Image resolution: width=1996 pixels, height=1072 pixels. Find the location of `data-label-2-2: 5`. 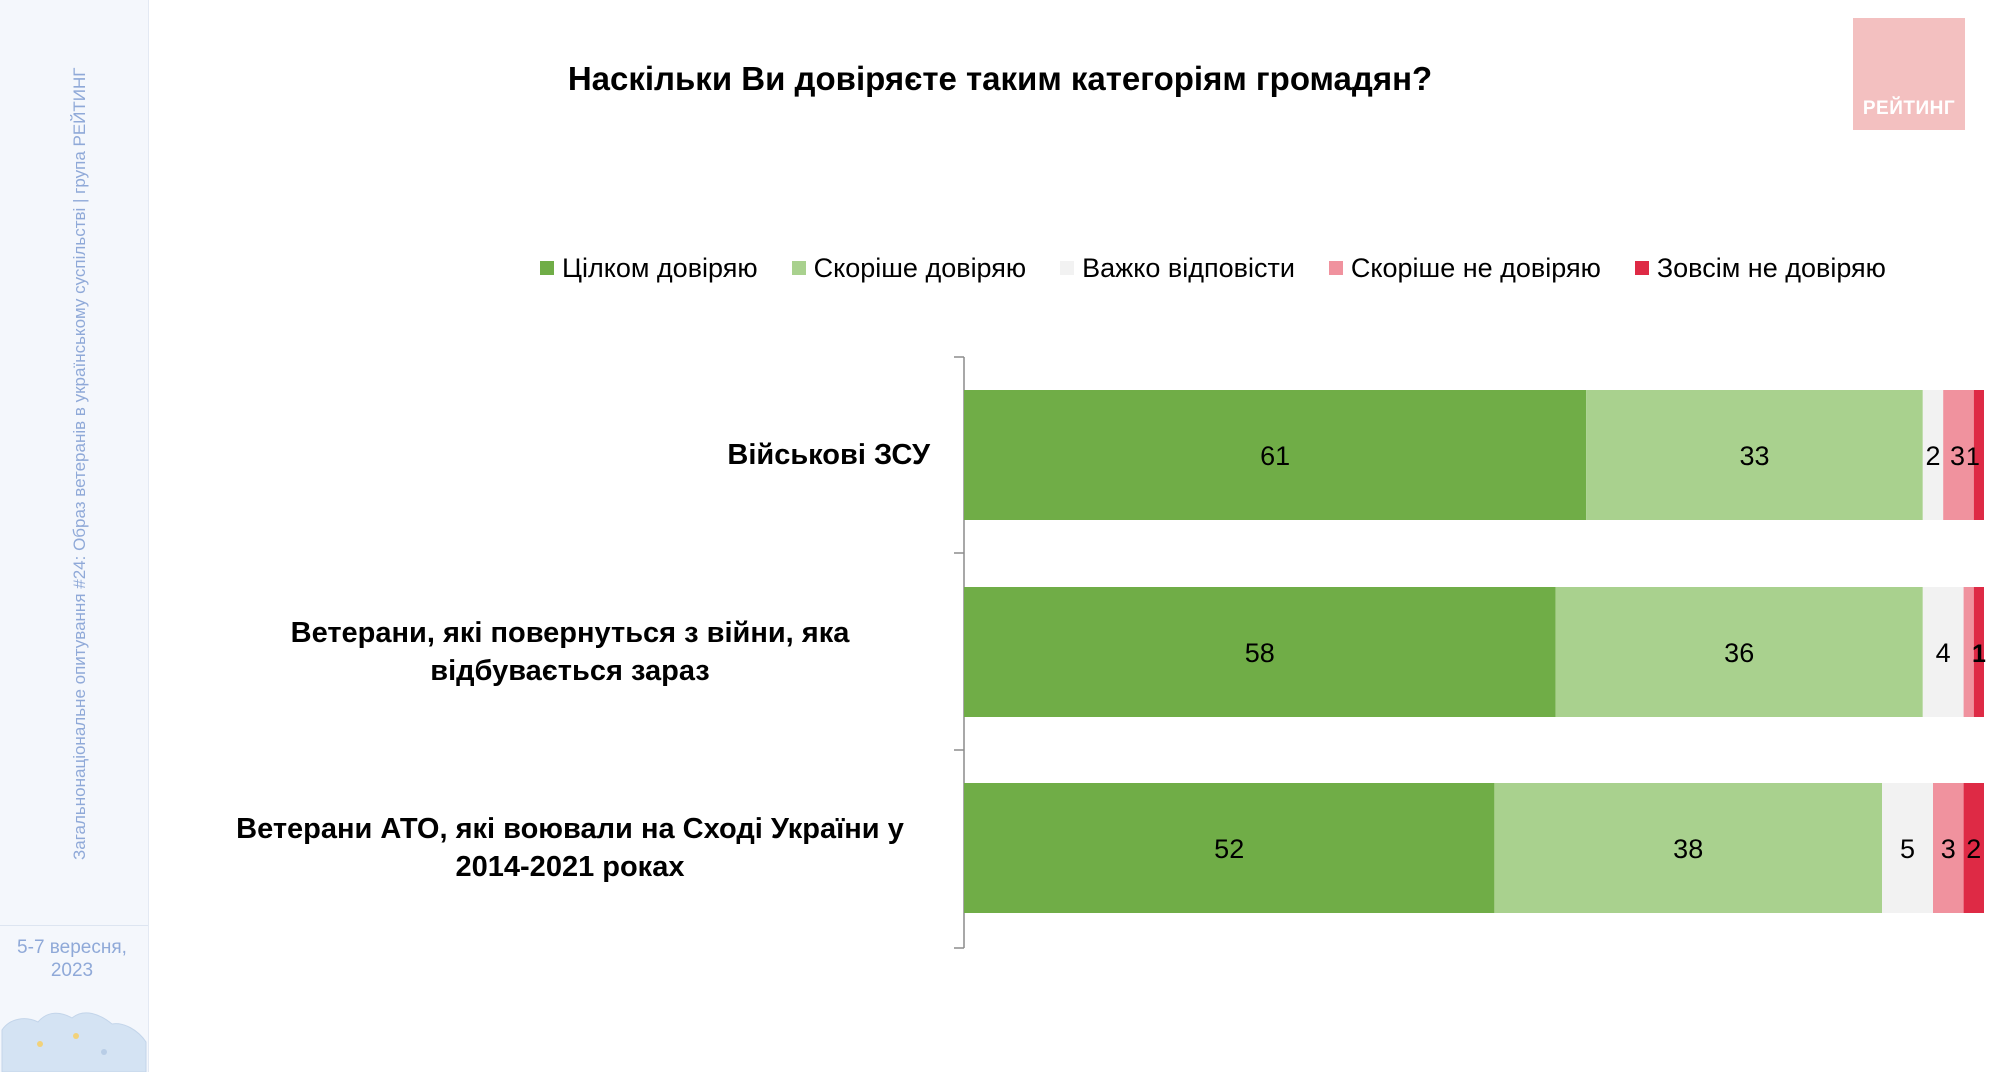

data-label-2-2: 5 is located at coordinates (1907, 849).